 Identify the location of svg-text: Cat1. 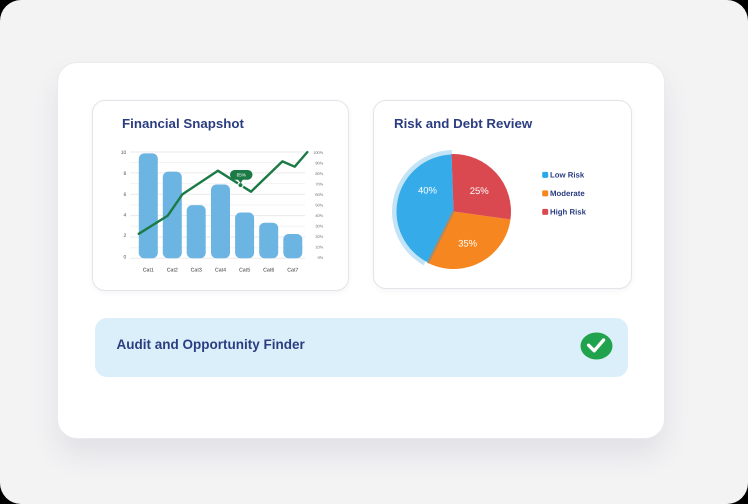
(148, 271).